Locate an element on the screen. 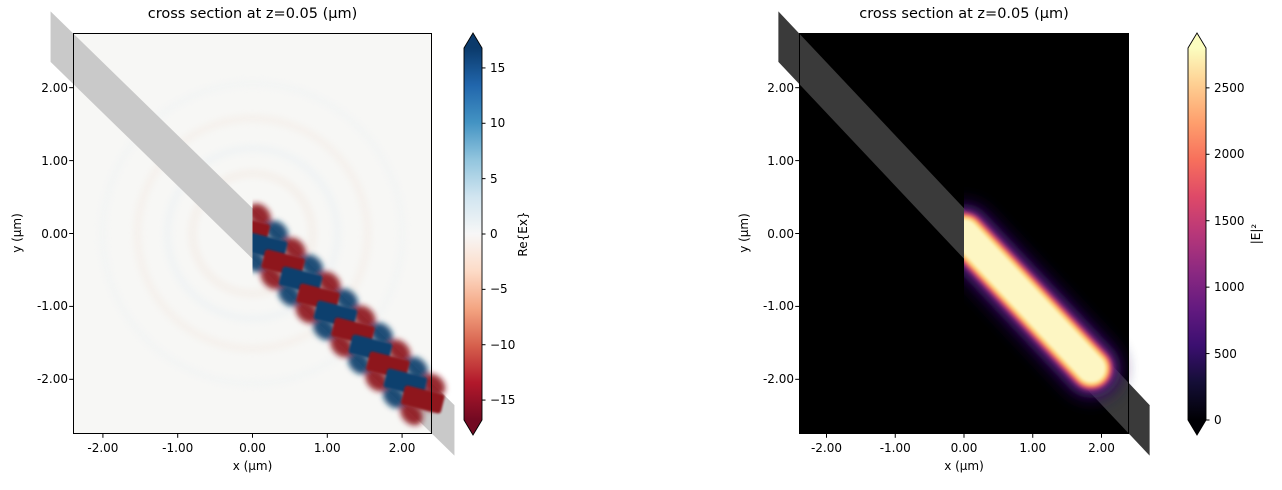 The width and height of the screenshot is (1282, 490). colorbar-tick-label: 1500 is located at coordinates (1229, 220).